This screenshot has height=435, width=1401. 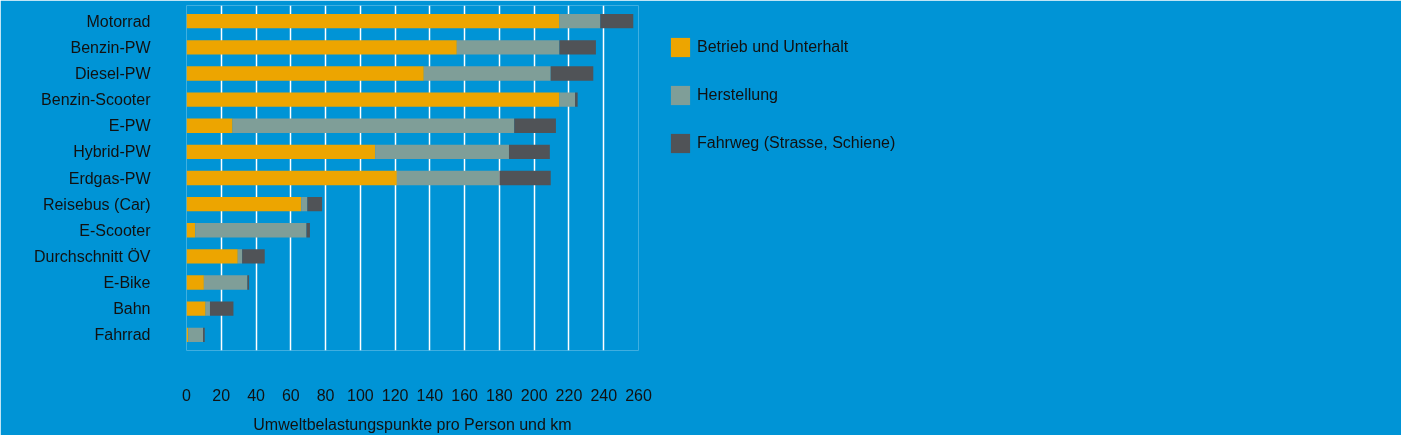 I want to click on y-tick-label: Diesel-PW, so click(x=113, y=73).